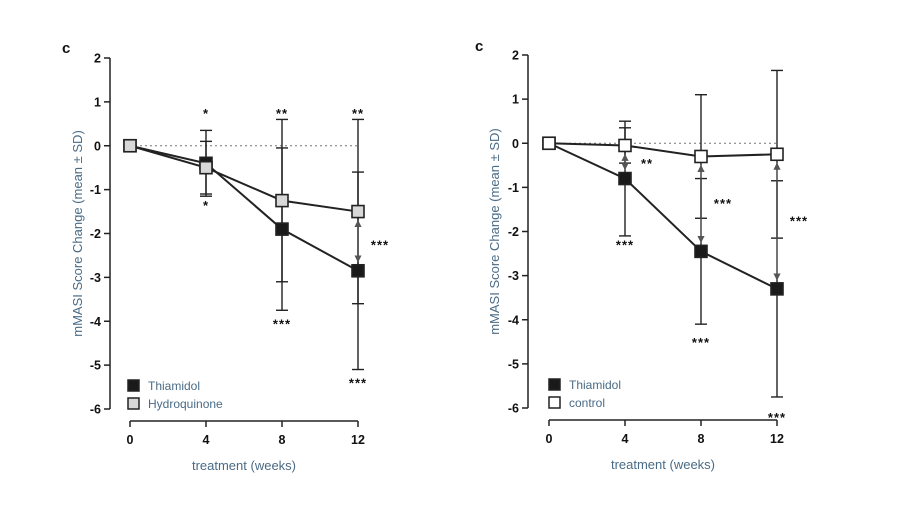 The height and width of the screenshot is (510, 898). I want to click on legend-label: Hydroquinone, so click(185, 404).